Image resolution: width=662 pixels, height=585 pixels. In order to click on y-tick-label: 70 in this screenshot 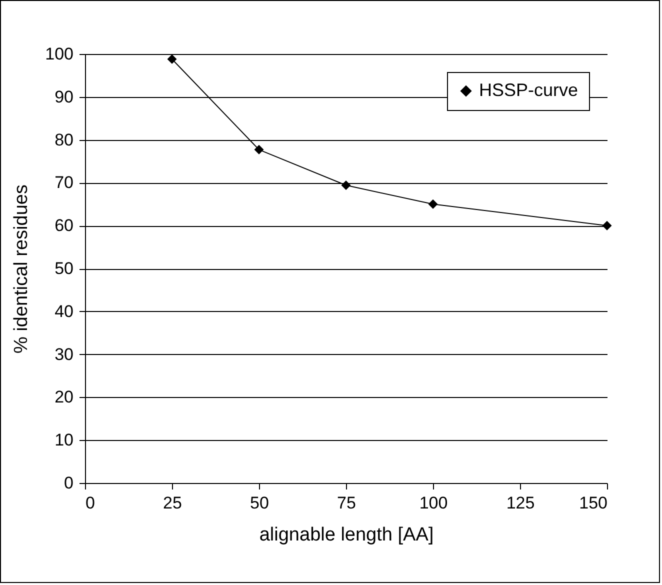, I will do `click(64, 182)`.